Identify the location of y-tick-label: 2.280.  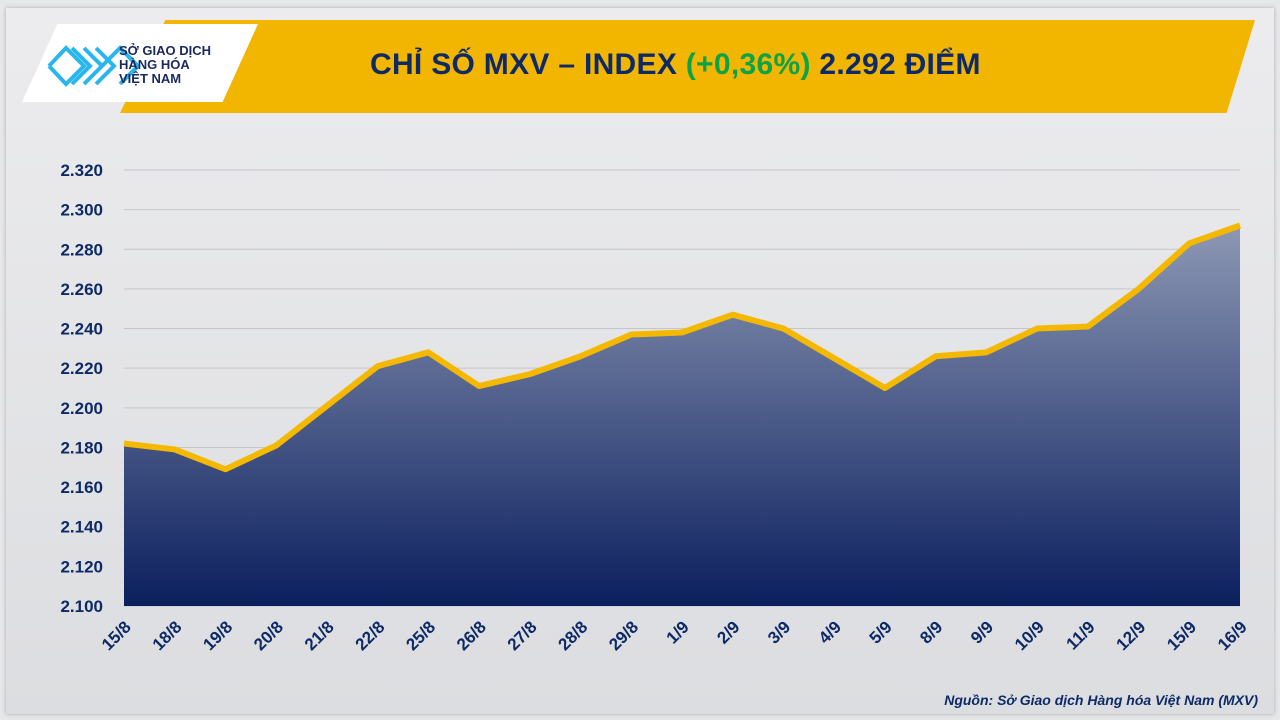
(81, 249).